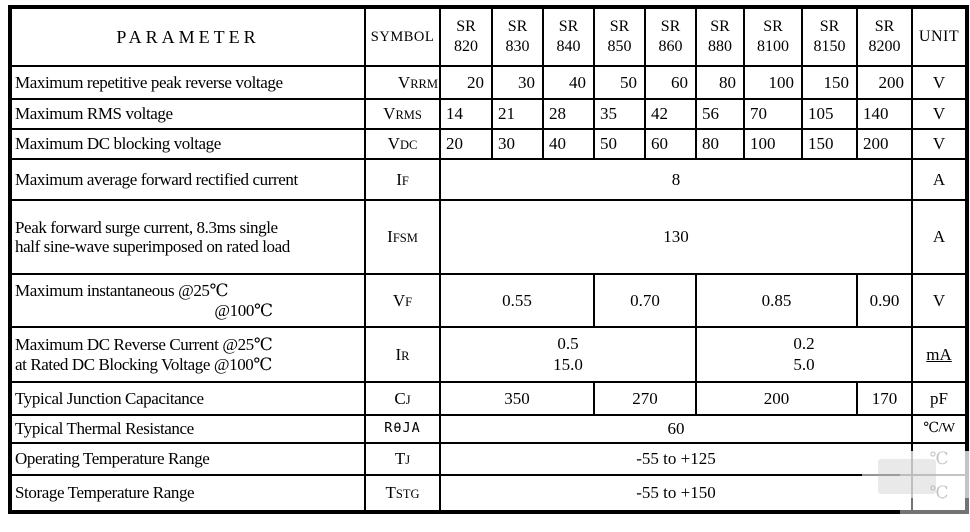 The height and width of the screenshot is (532, 970). I want to click on param-cell: Maximum repetitive peak reverse voltage, so click(187, 82).